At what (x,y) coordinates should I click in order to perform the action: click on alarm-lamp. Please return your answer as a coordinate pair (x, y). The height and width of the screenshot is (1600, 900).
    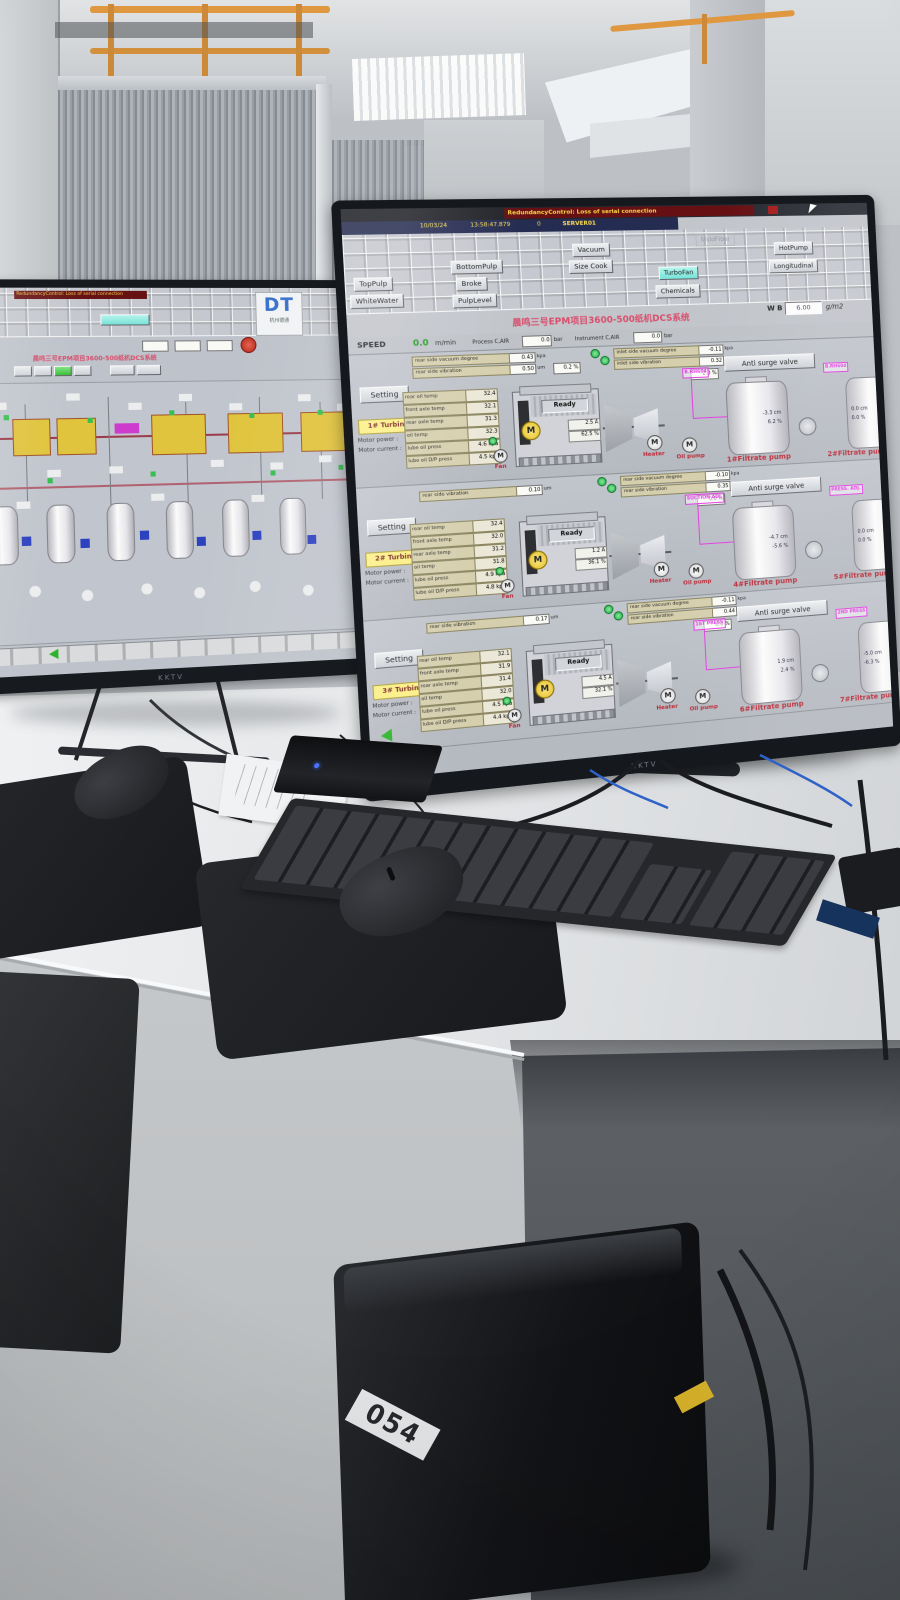
    Looking at the image, I should click on (248, 345).